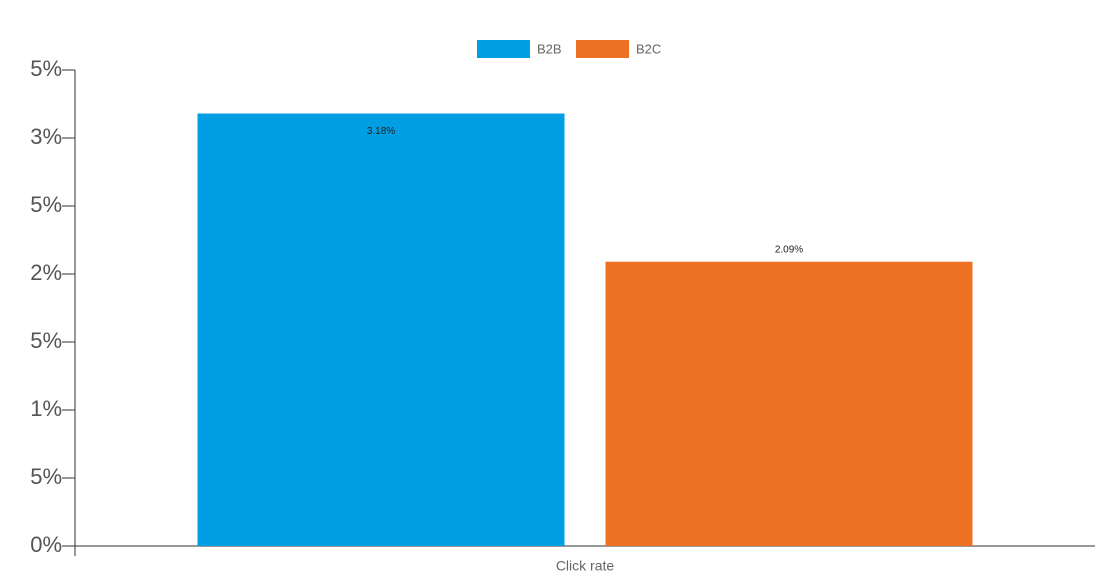 This screenshot has height=585, width=1120. Describe the element at coordinates (549, 48) in the screenshot. I see `legend-label: B2B` at that location.